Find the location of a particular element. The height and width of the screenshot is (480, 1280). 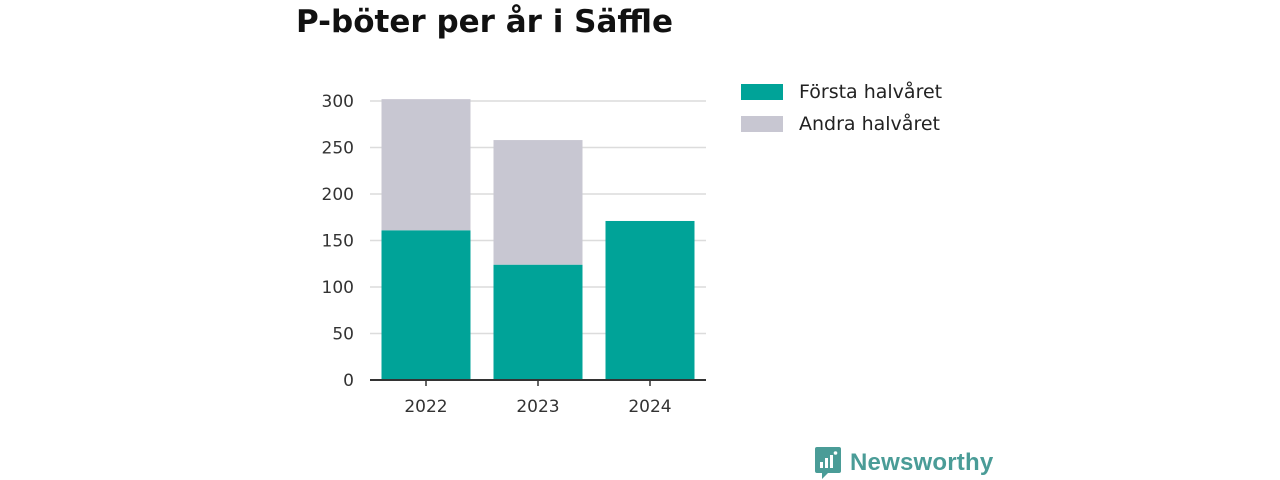

brand-name: Newsworthy is located at coordinates (922, 462).